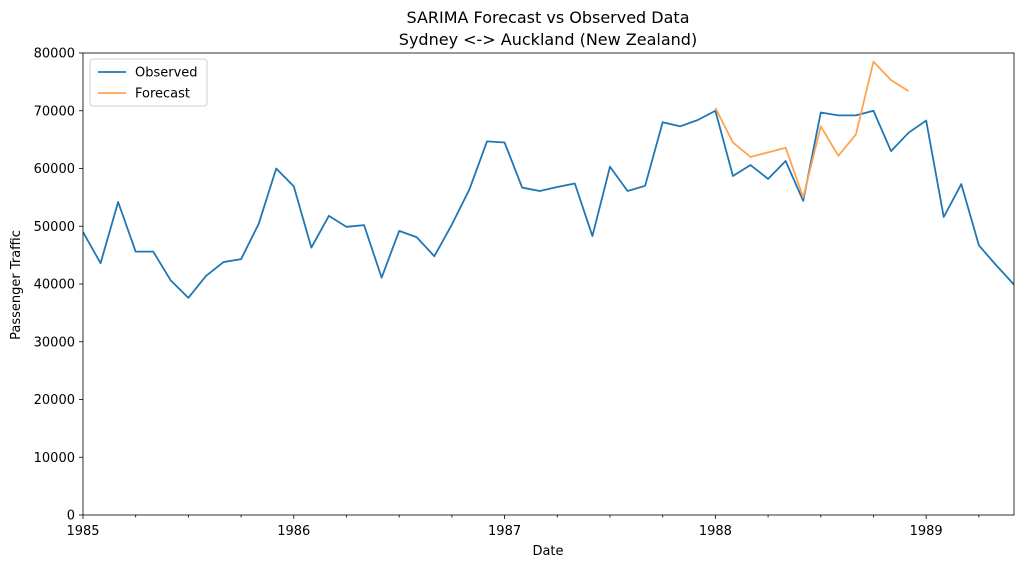  What do you see at coordinates (547, 551) in the screenshot?
I see `x-axis-label: Date` at bounding box center [547, 551].